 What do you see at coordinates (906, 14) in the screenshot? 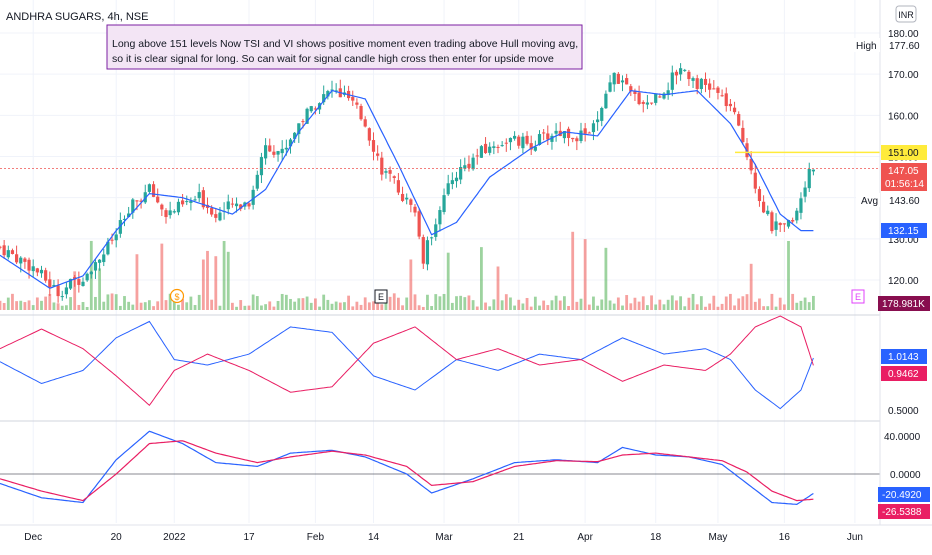
I see `currency-badge: INR` at bounding box center [906, 14].